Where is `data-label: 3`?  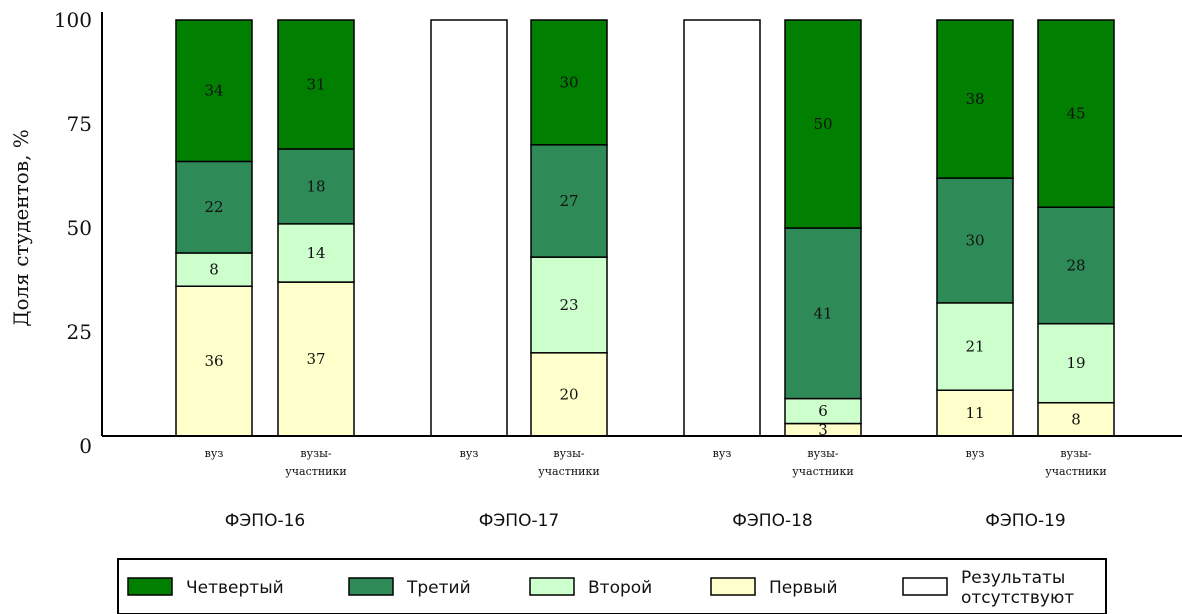
data-label: 3 is located at coordinates (823, 430).